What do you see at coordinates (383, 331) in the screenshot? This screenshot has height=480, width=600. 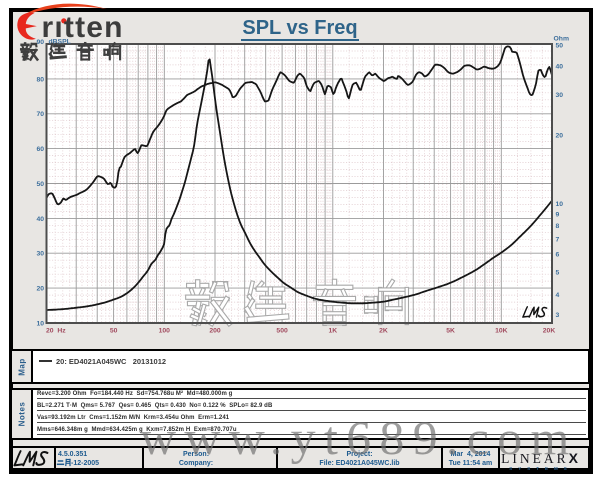 I see `svg-text: 2K` at bounding box center [383, 331].